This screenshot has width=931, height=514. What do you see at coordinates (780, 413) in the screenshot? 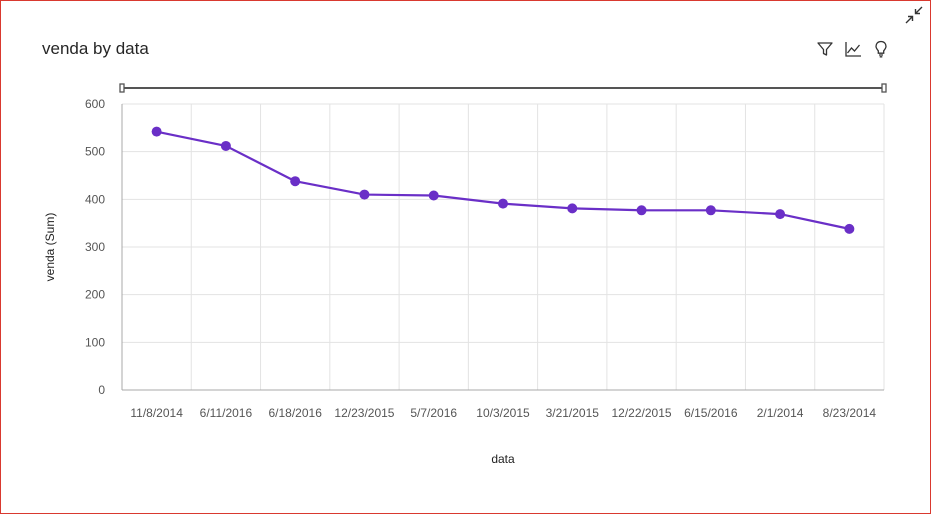
I see `x-tick-label: 2/1/2014` at bounding box center [780, 413].